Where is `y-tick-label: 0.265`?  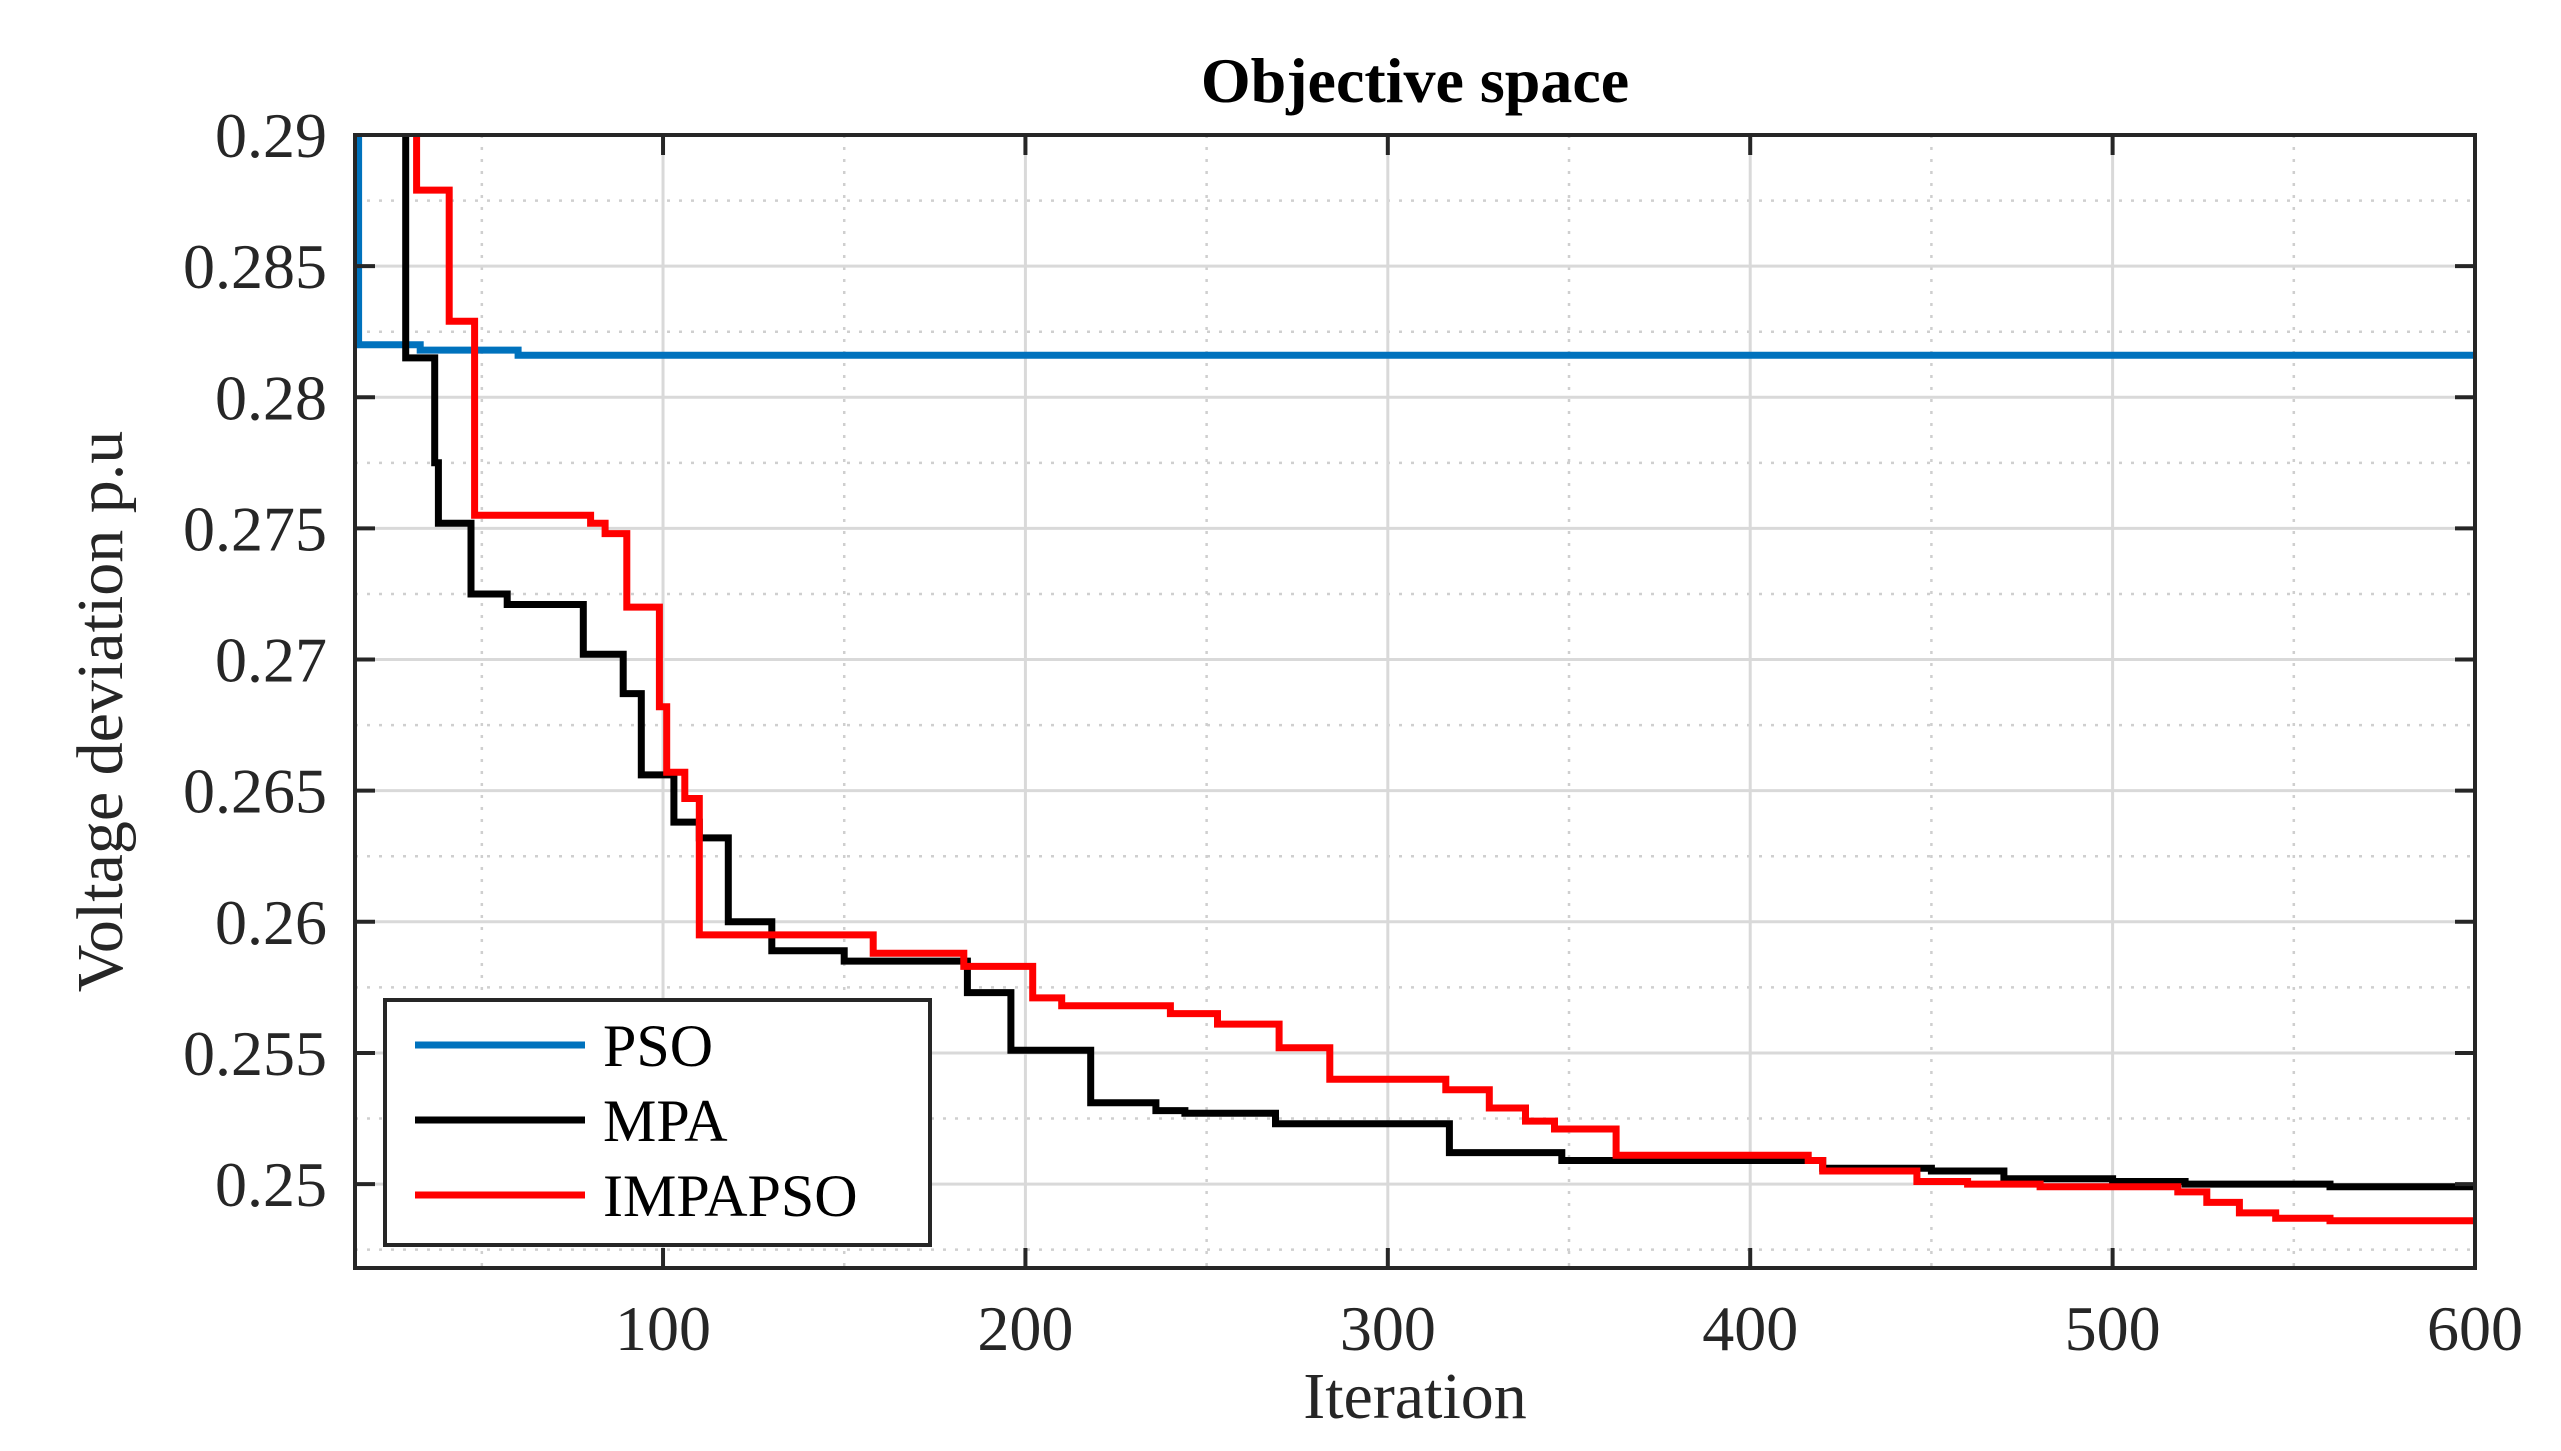 y-tick-label: 0.265 is located at coordinates (255, 791).